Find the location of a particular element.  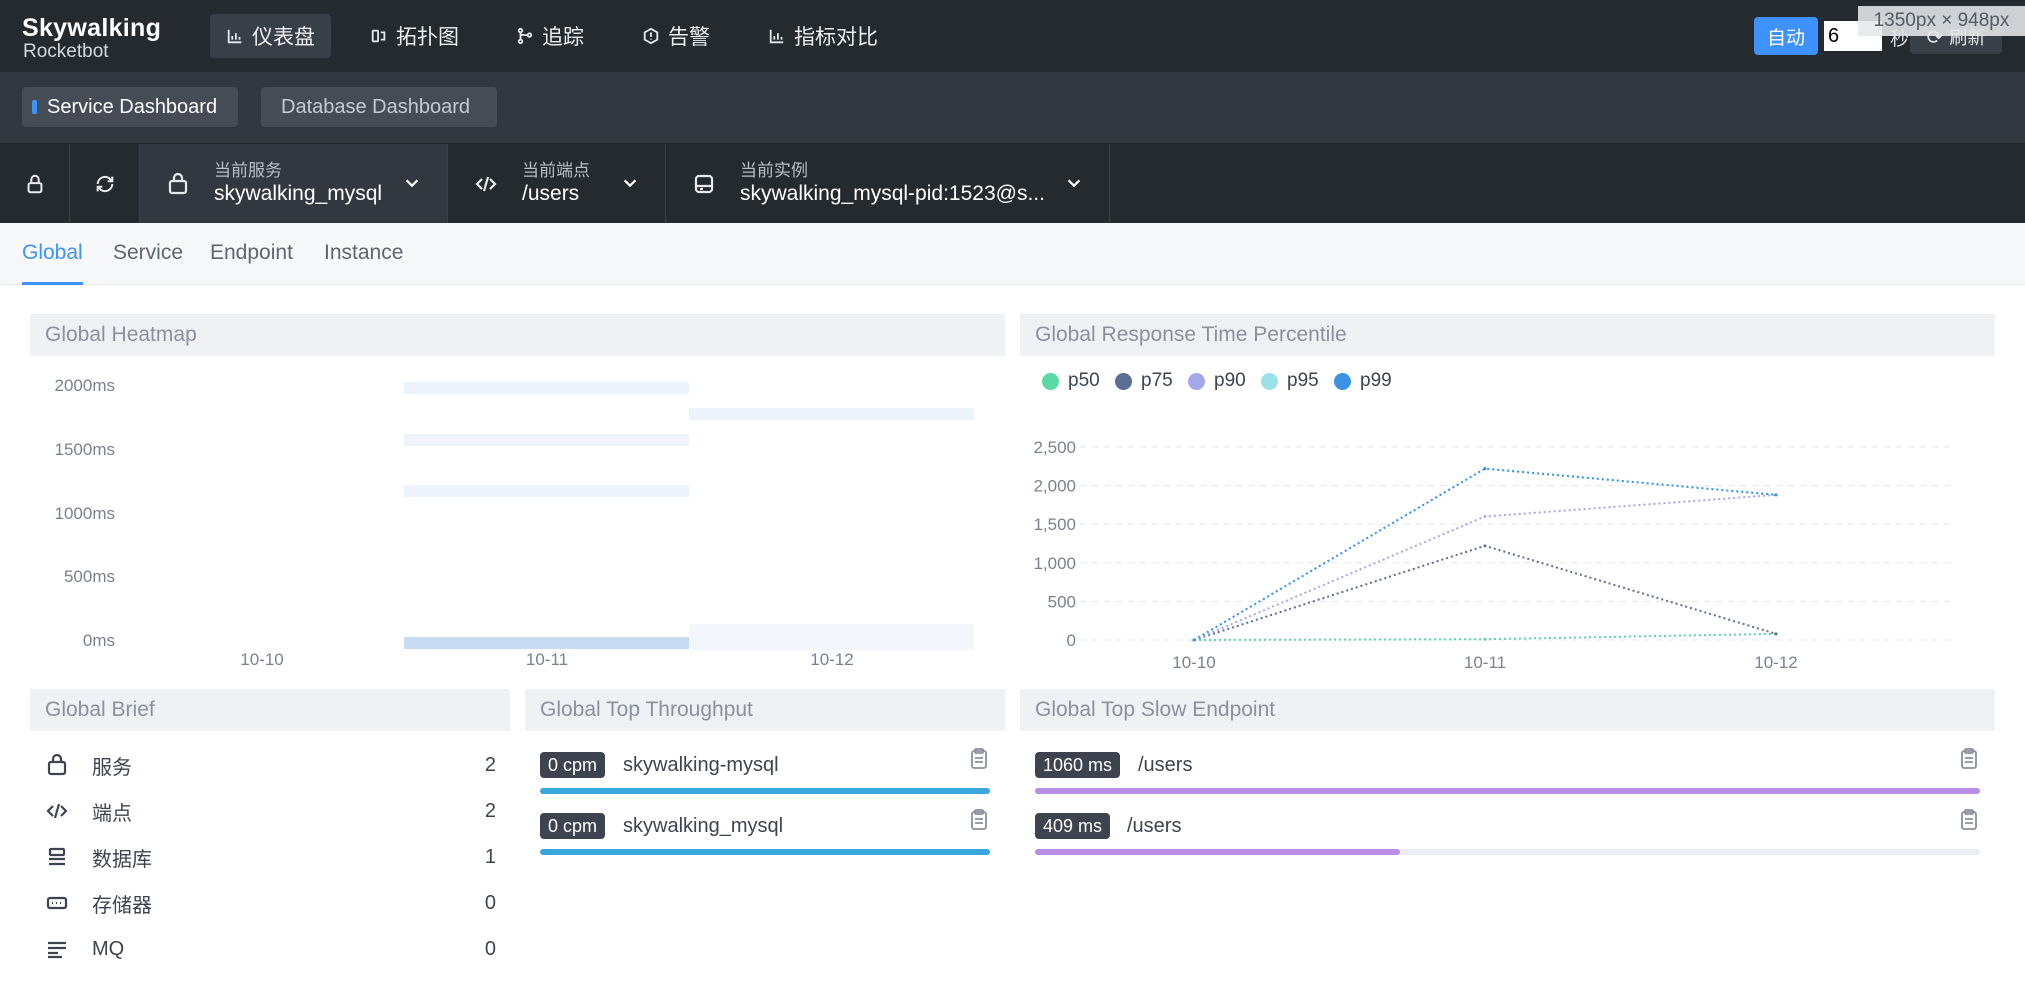

nav-topology: 拓扑图 is located at coordinates (414, 36).